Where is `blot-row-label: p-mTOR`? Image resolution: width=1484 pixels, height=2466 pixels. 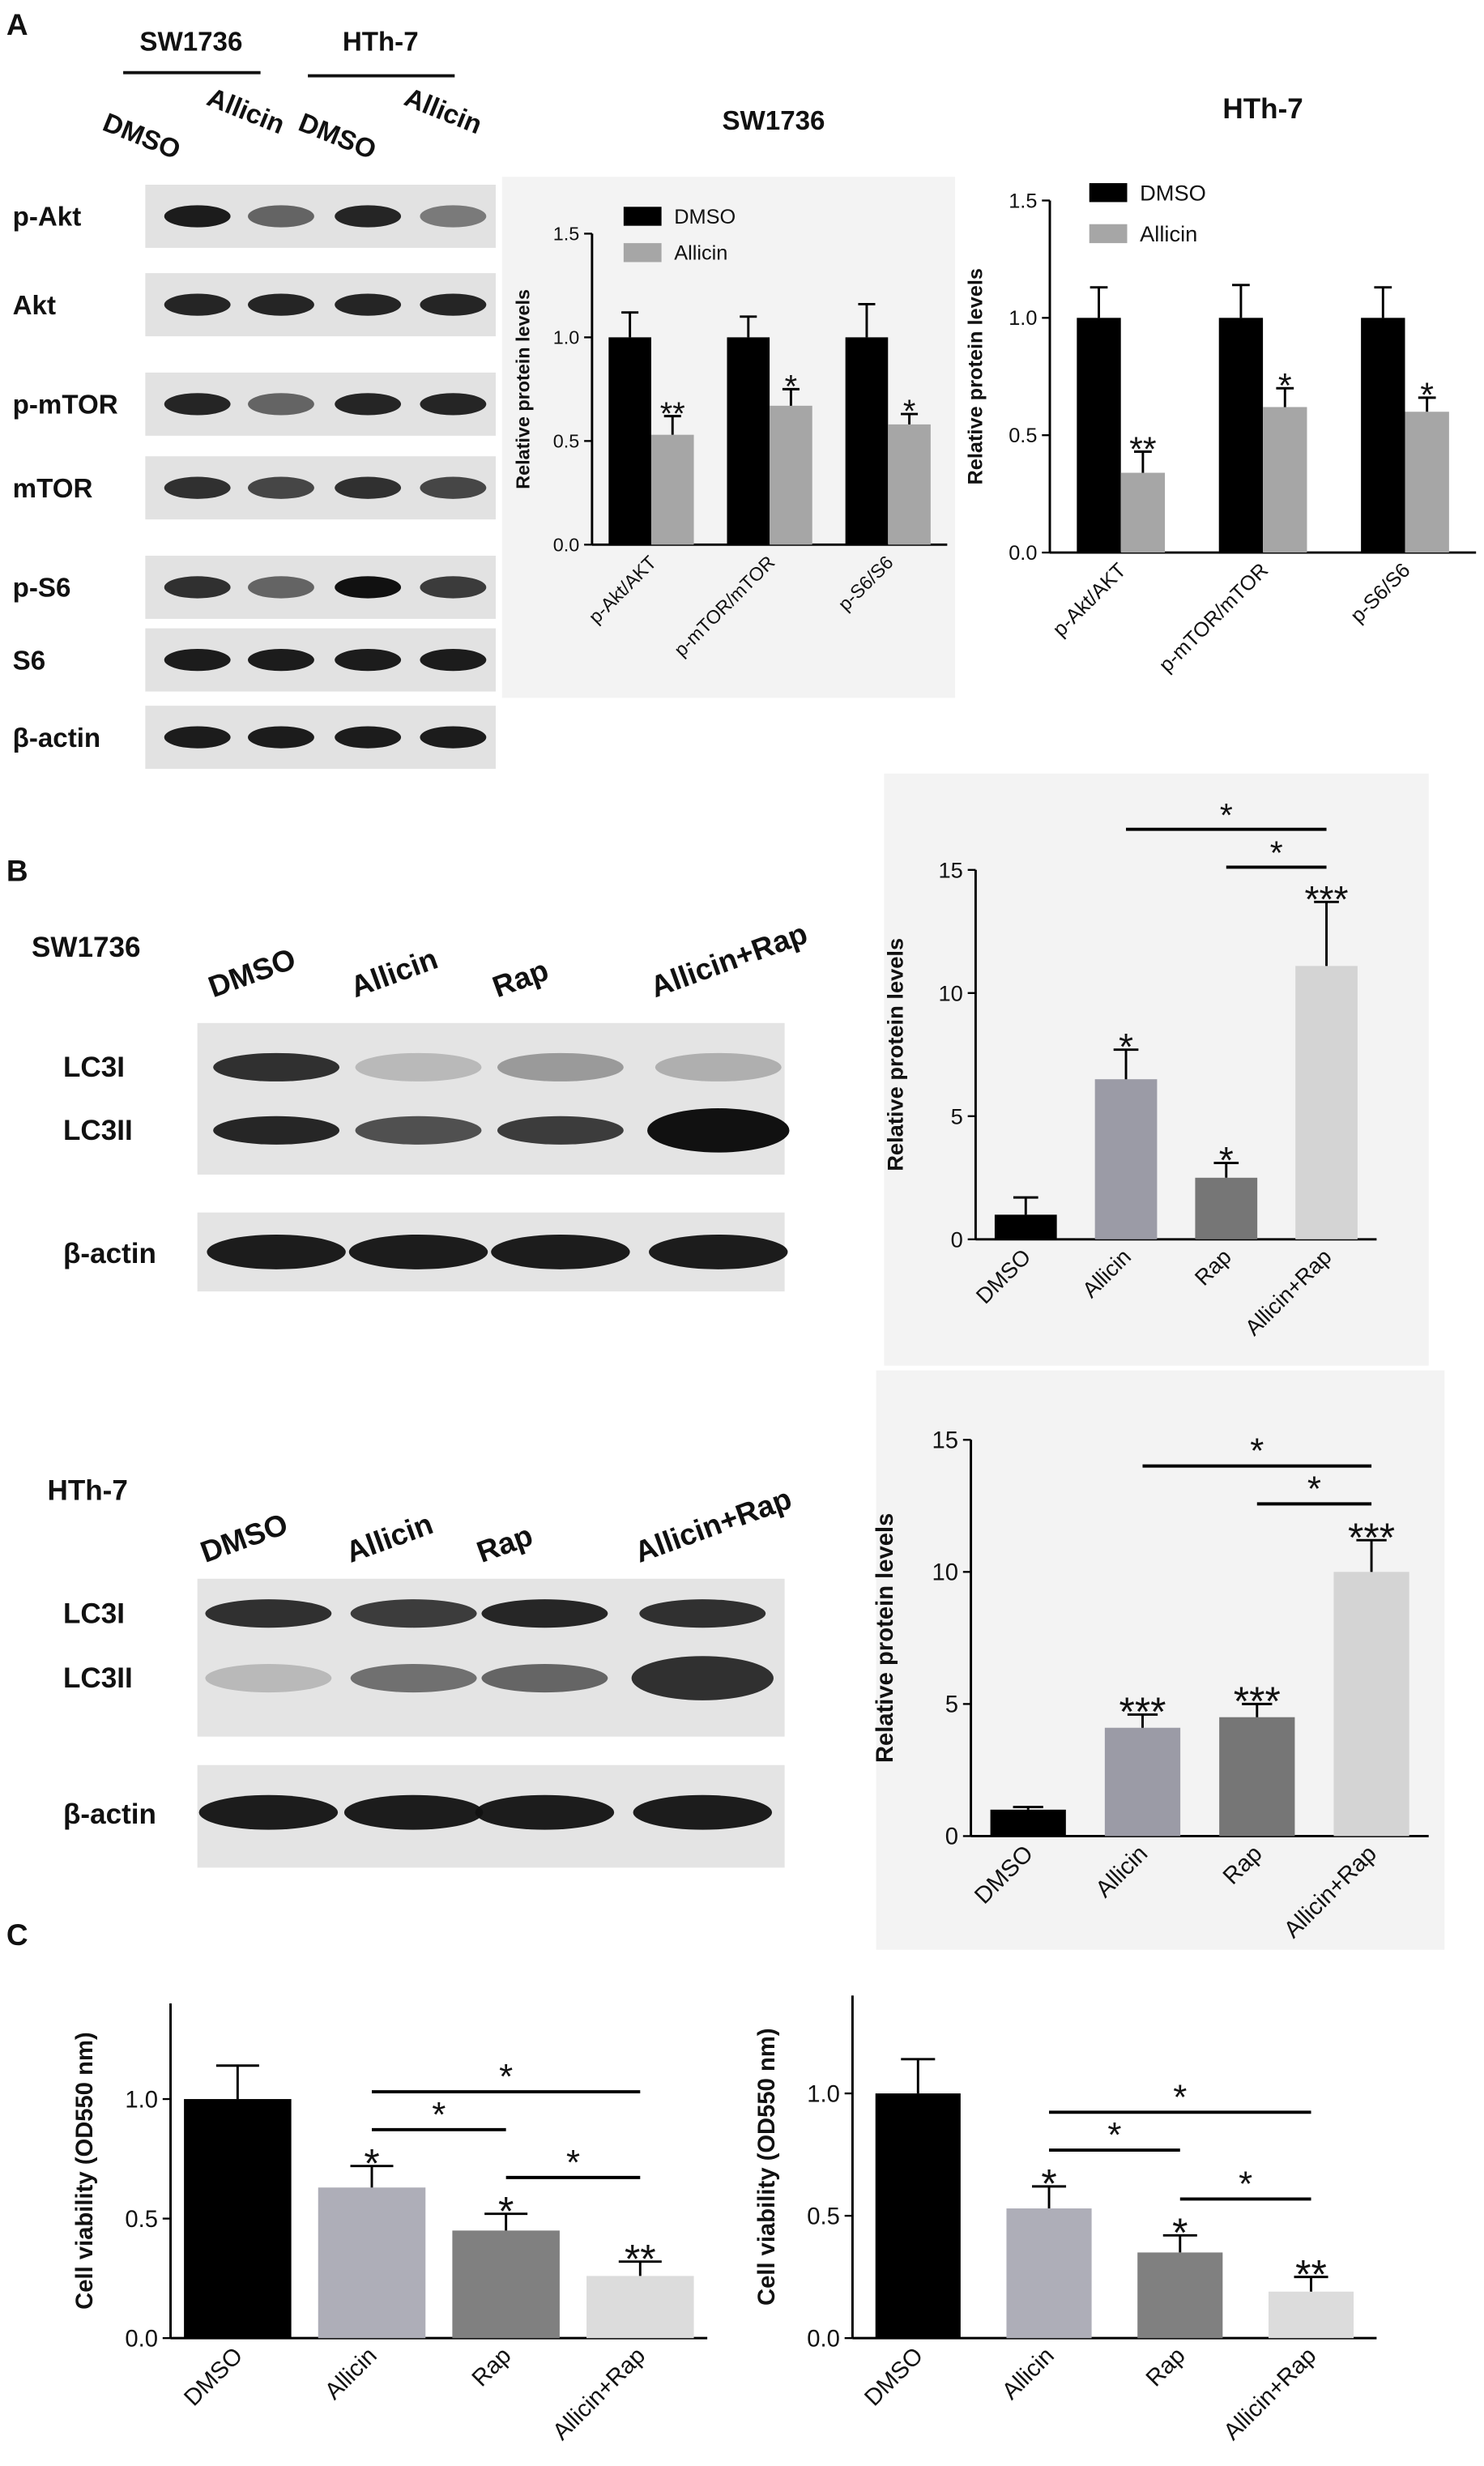
blot-row-label: p-mTOR is located at coordinates (65, 405).